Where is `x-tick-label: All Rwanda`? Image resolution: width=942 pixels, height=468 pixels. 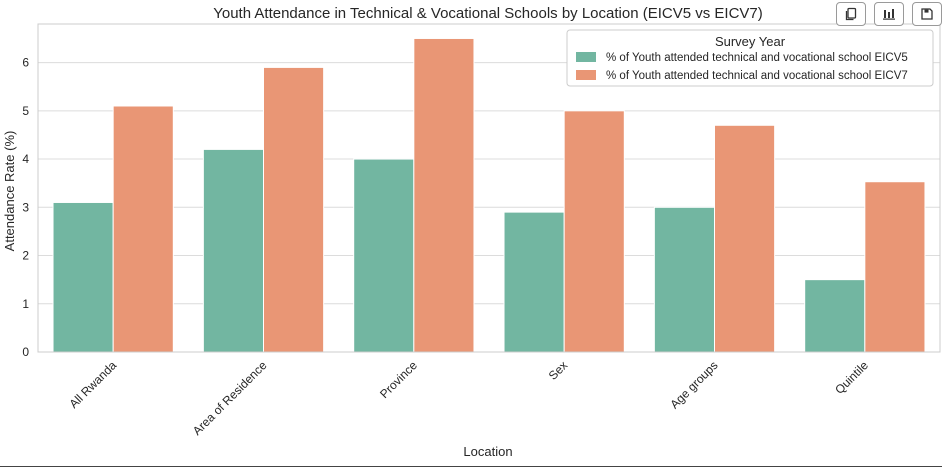 x-tick-label: All Rwanda is located at coordinates (92, 384).